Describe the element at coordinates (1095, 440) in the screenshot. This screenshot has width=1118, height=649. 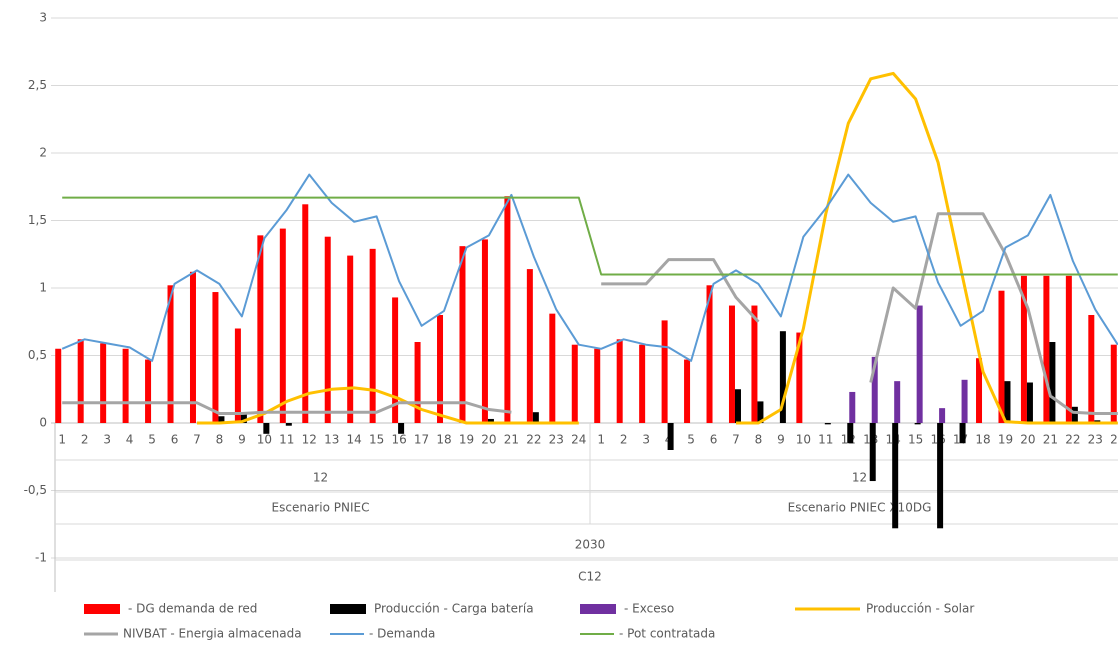
I see `x-tick-label: 23` at that location.